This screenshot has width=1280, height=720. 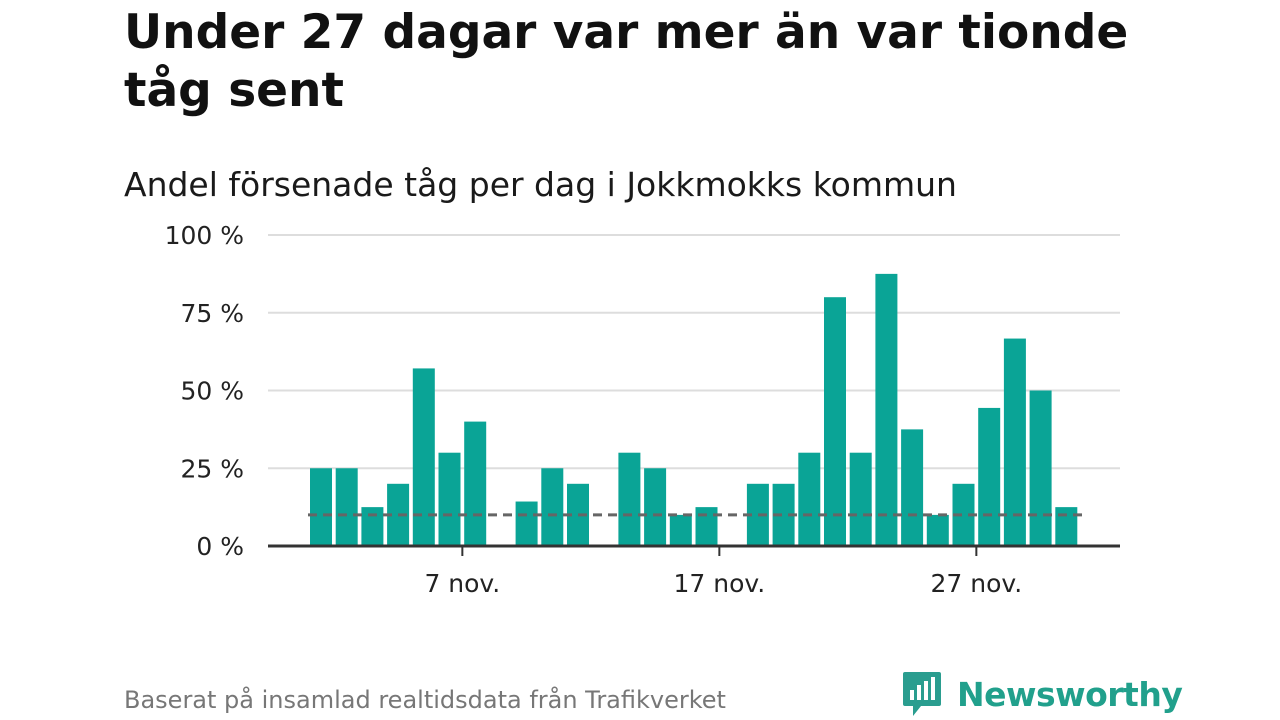 What do you see at coordinates (204, 235) in the screenshot?
I see `y-tick-label: 100 %` at bounding box center [204, 235].